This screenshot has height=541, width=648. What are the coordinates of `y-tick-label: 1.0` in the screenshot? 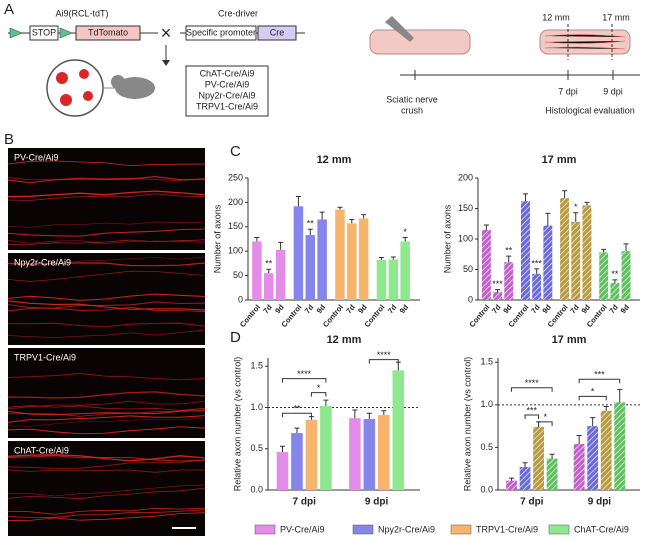 It's located at (256, 407).